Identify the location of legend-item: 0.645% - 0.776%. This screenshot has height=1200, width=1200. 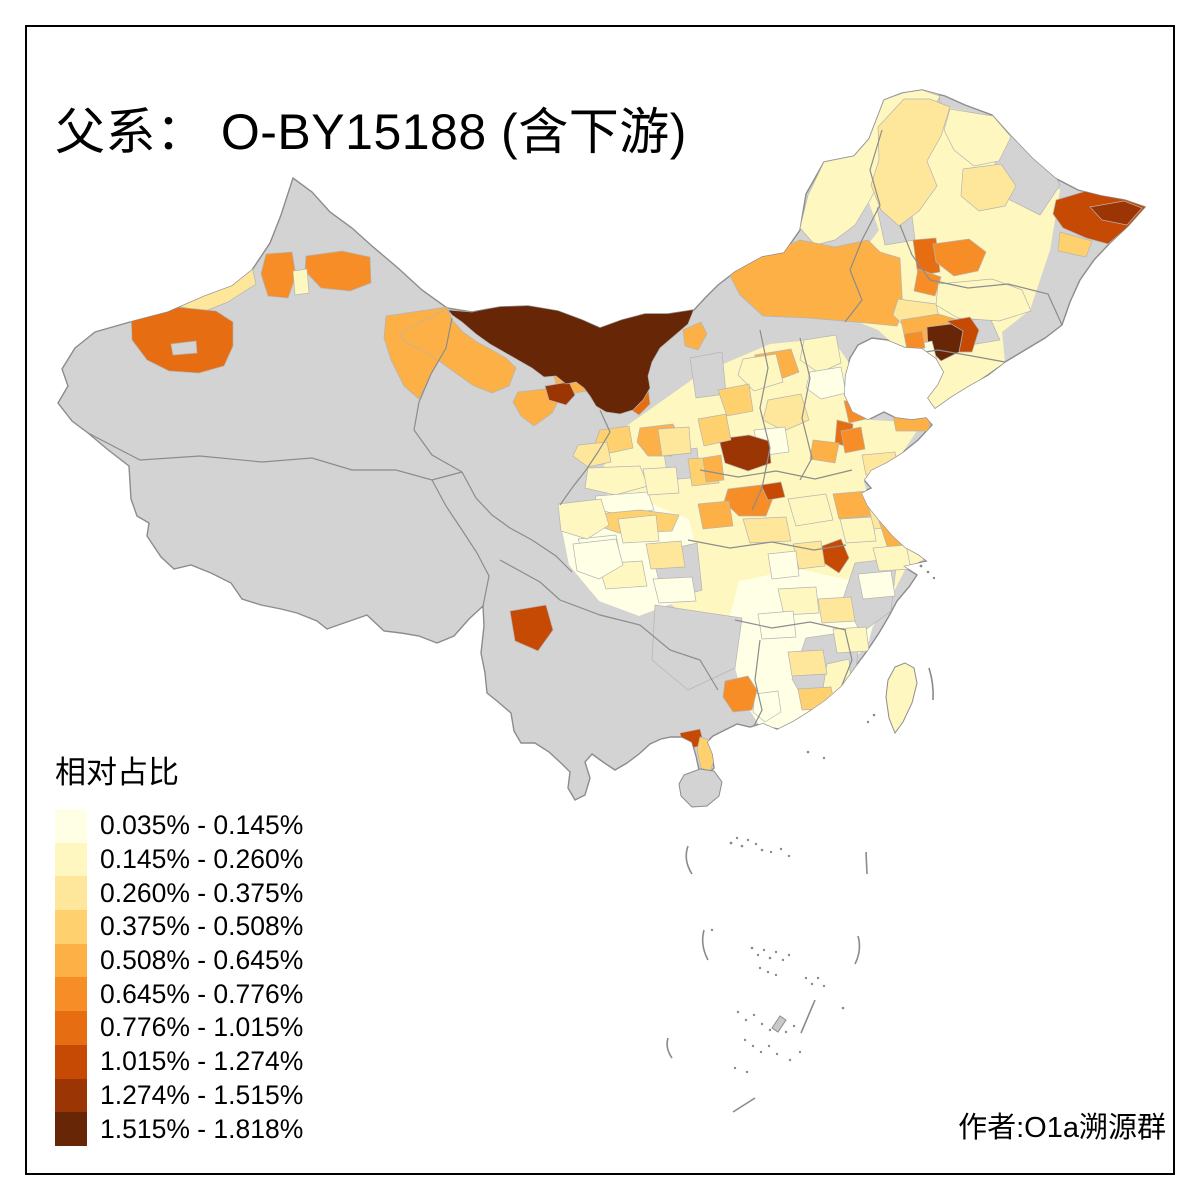
(179, 994).